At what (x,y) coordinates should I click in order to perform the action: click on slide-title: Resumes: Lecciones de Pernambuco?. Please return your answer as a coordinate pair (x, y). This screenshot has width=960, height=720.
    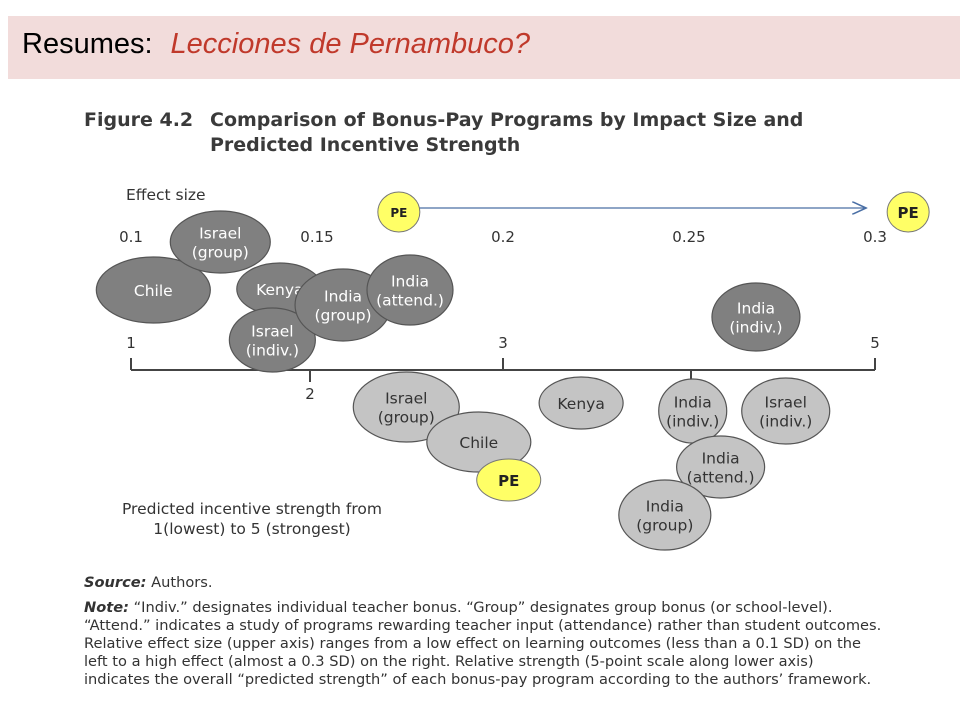
    Looking at the image, I should click on (276, 44).